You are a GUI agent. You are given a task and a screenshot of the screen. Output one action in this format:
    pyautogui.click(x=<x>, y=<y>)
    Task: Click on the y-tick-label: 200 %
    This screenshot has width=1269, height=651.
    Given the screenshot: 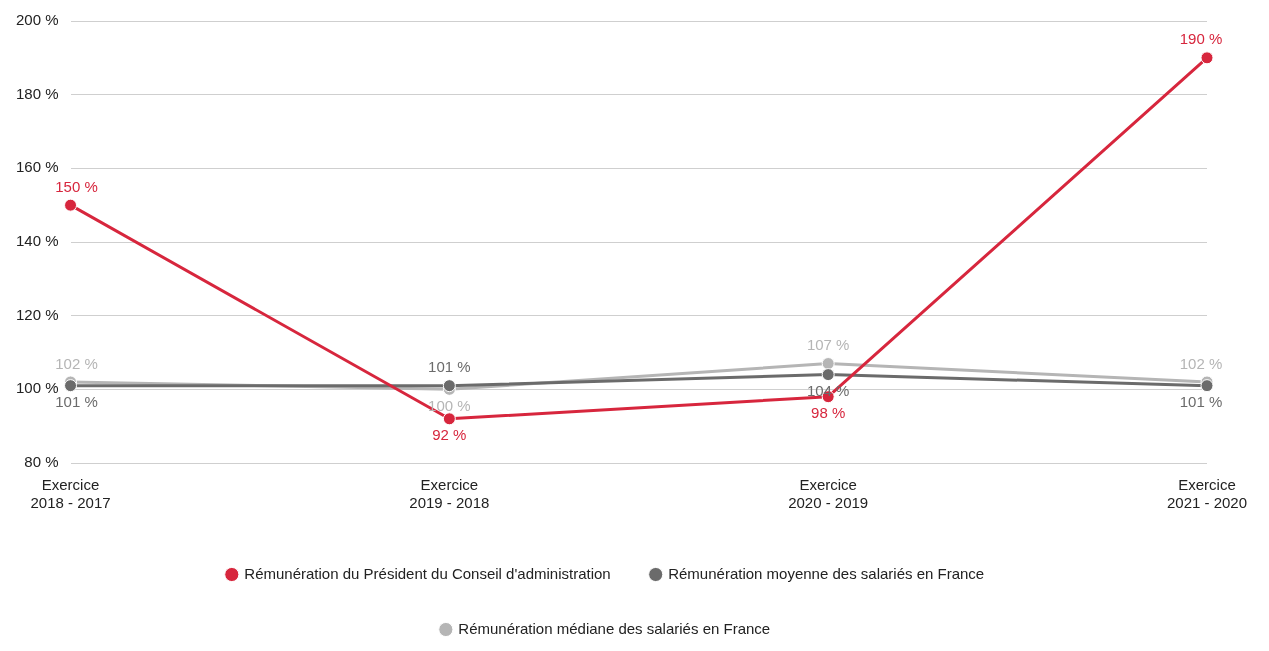 What is the action you would take?
    pyautogui.click(x=37, y=20)
    